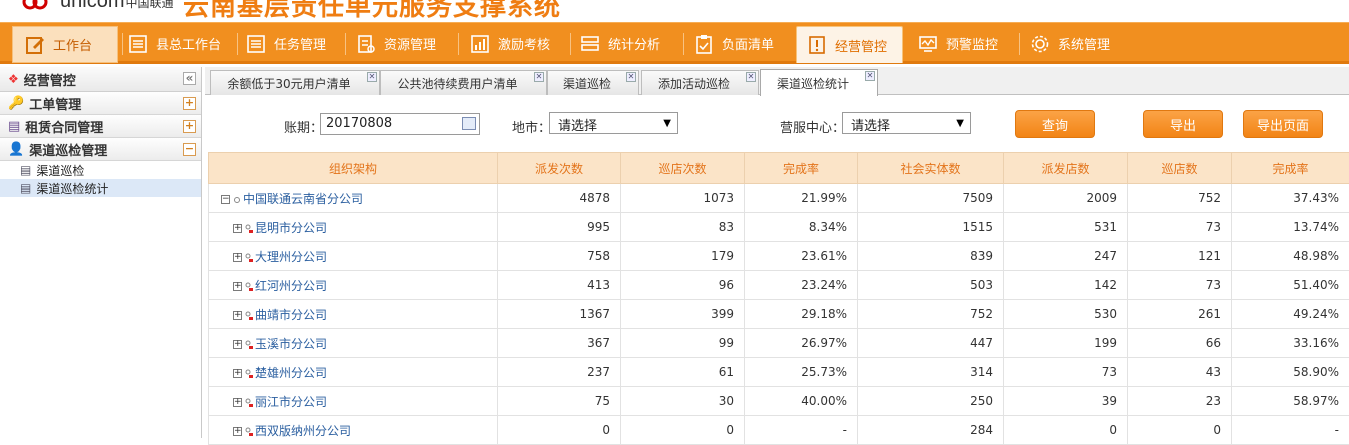 The width and height of the screenshot is (1349, 445). What do you see at coordinates (849, 44) in the screenshot?
I see `nav-item-business-control: 经营管控` at bounding box center [849, 44].